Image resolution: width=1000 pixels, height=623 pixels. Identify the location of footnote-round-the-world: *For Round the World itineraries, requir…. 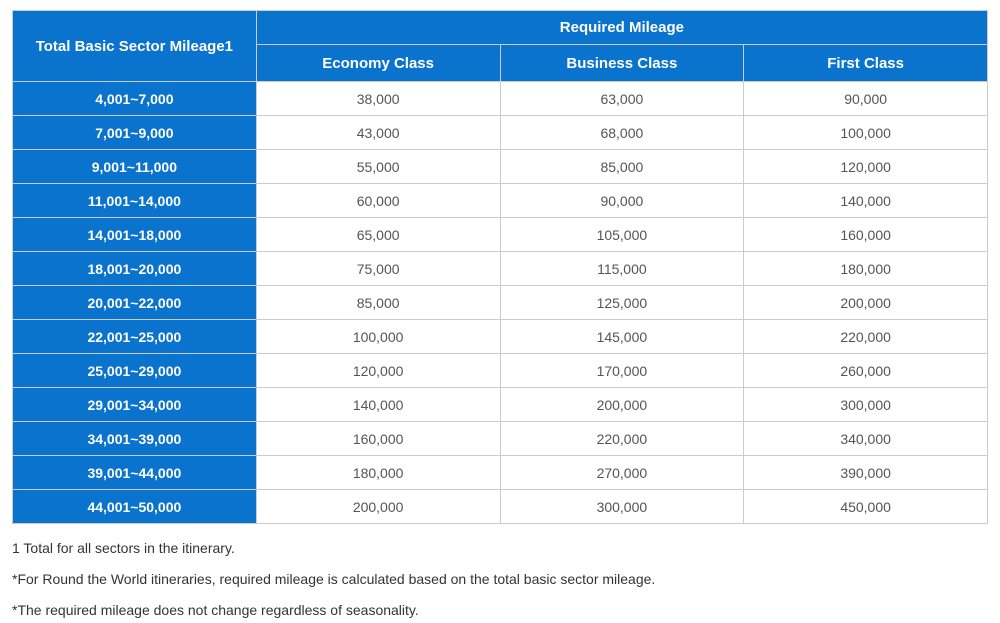
(334, 578).